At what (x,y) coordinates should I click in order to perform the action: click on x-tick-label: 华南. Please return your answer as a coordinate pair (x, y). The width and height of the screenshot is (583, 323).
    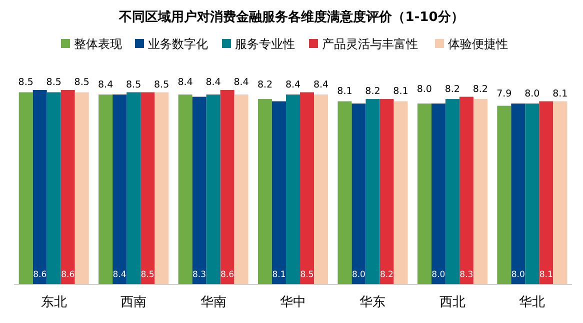
    Looking at the image, I should click on (213, 302).